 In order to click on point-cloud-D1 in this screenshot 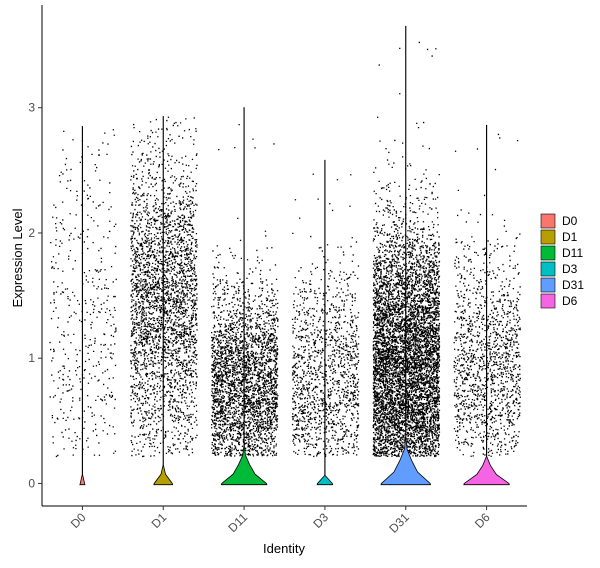, I will do `click(164, 287)`.